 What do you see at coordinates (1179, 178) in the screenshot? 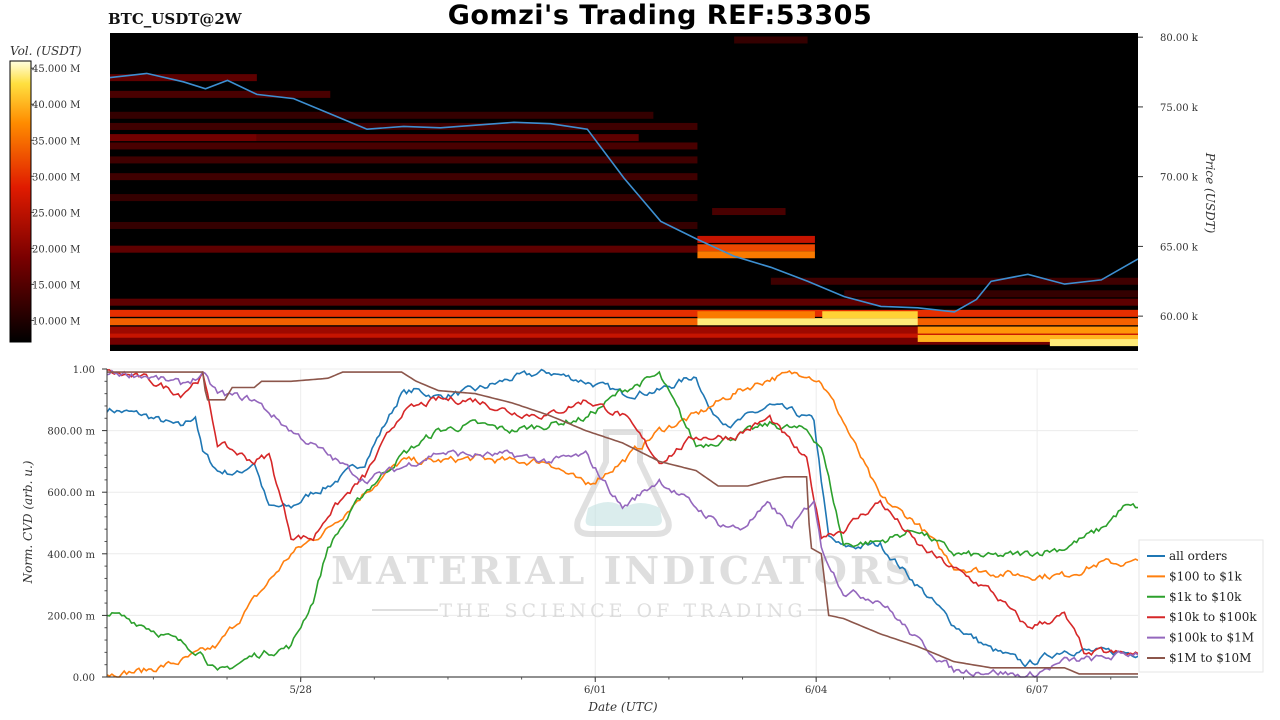
I see `price-tick-label: 70.00 k` at bounding box center [1179, 178].